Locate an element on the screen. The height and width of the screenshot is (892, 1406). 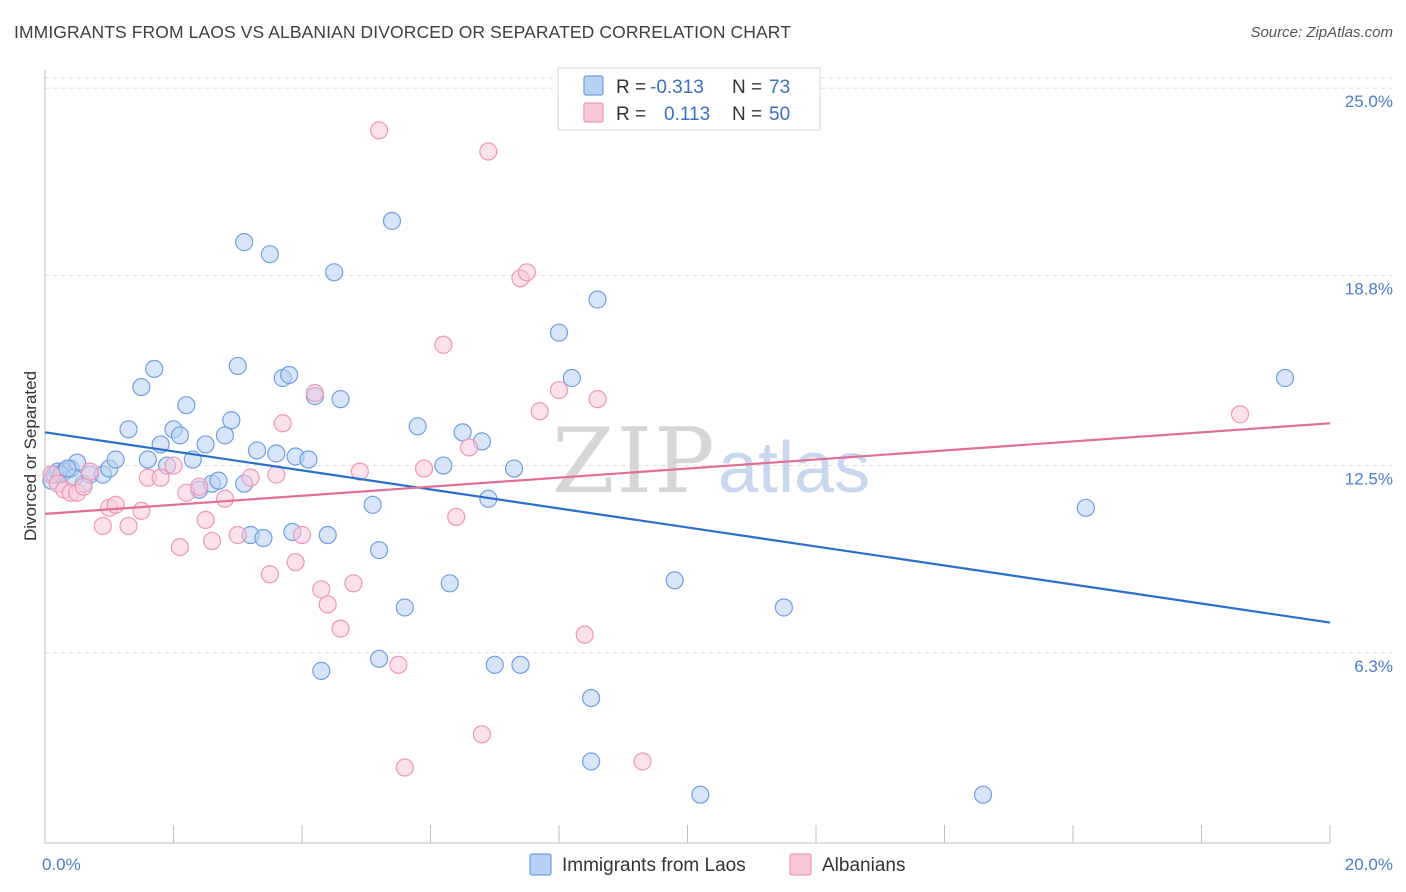
x-tick-label-min: 0.0% is located at coordinates (61, 864).